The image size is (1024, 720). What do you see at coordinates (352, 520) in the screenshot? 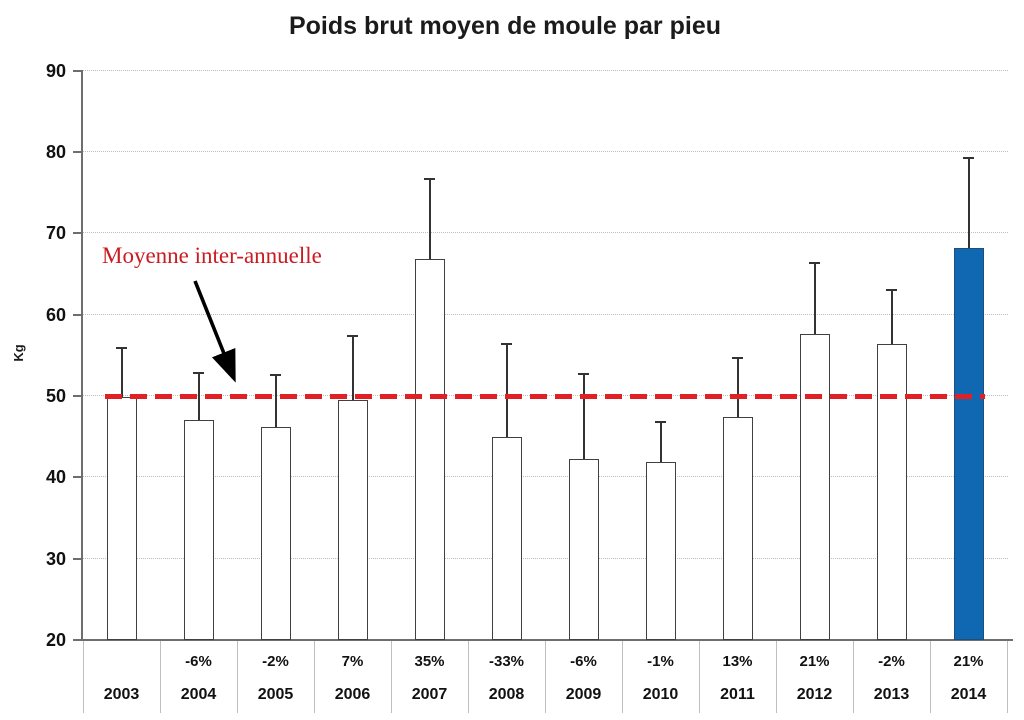
I see `bar-2006` at bounding box center [352, 520].